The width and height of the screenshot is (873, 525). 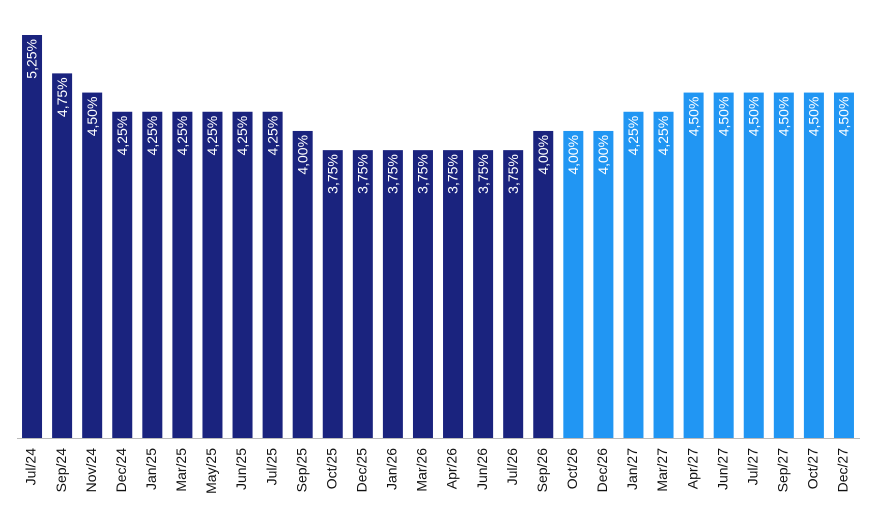 What do you see at coordinates (542, 470) in the screenshot?
I see `x-tick-label: Sep/26` at bounding box center [542, 470].